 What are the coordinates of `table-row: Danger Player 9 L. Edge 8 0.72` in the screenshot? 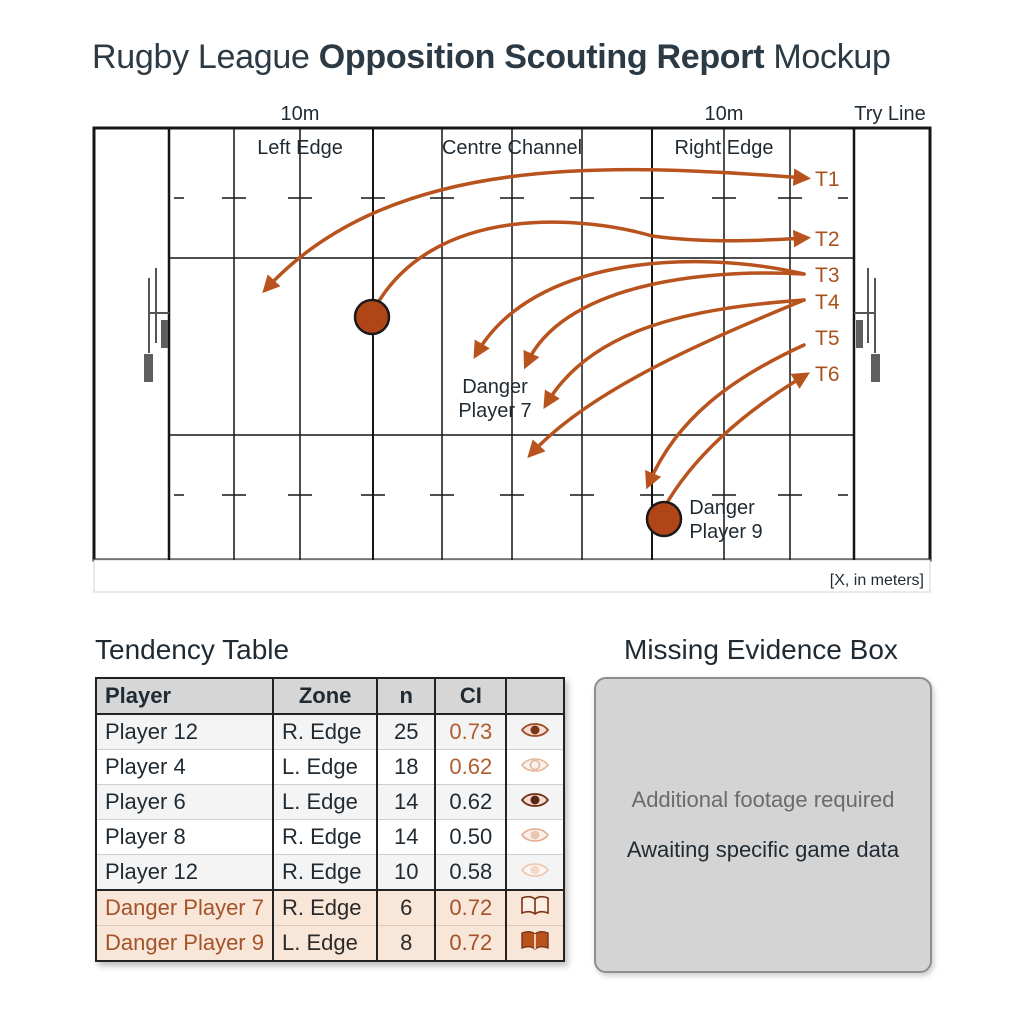 It's located at (330, 943).